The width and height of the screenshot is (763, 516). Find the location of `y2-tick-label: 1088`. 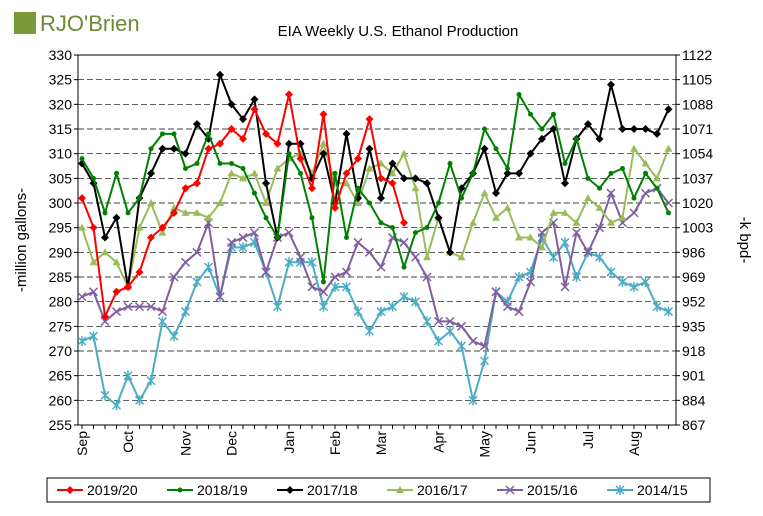

y2-tick-label: 1088 is located at coordinates (697, 104).